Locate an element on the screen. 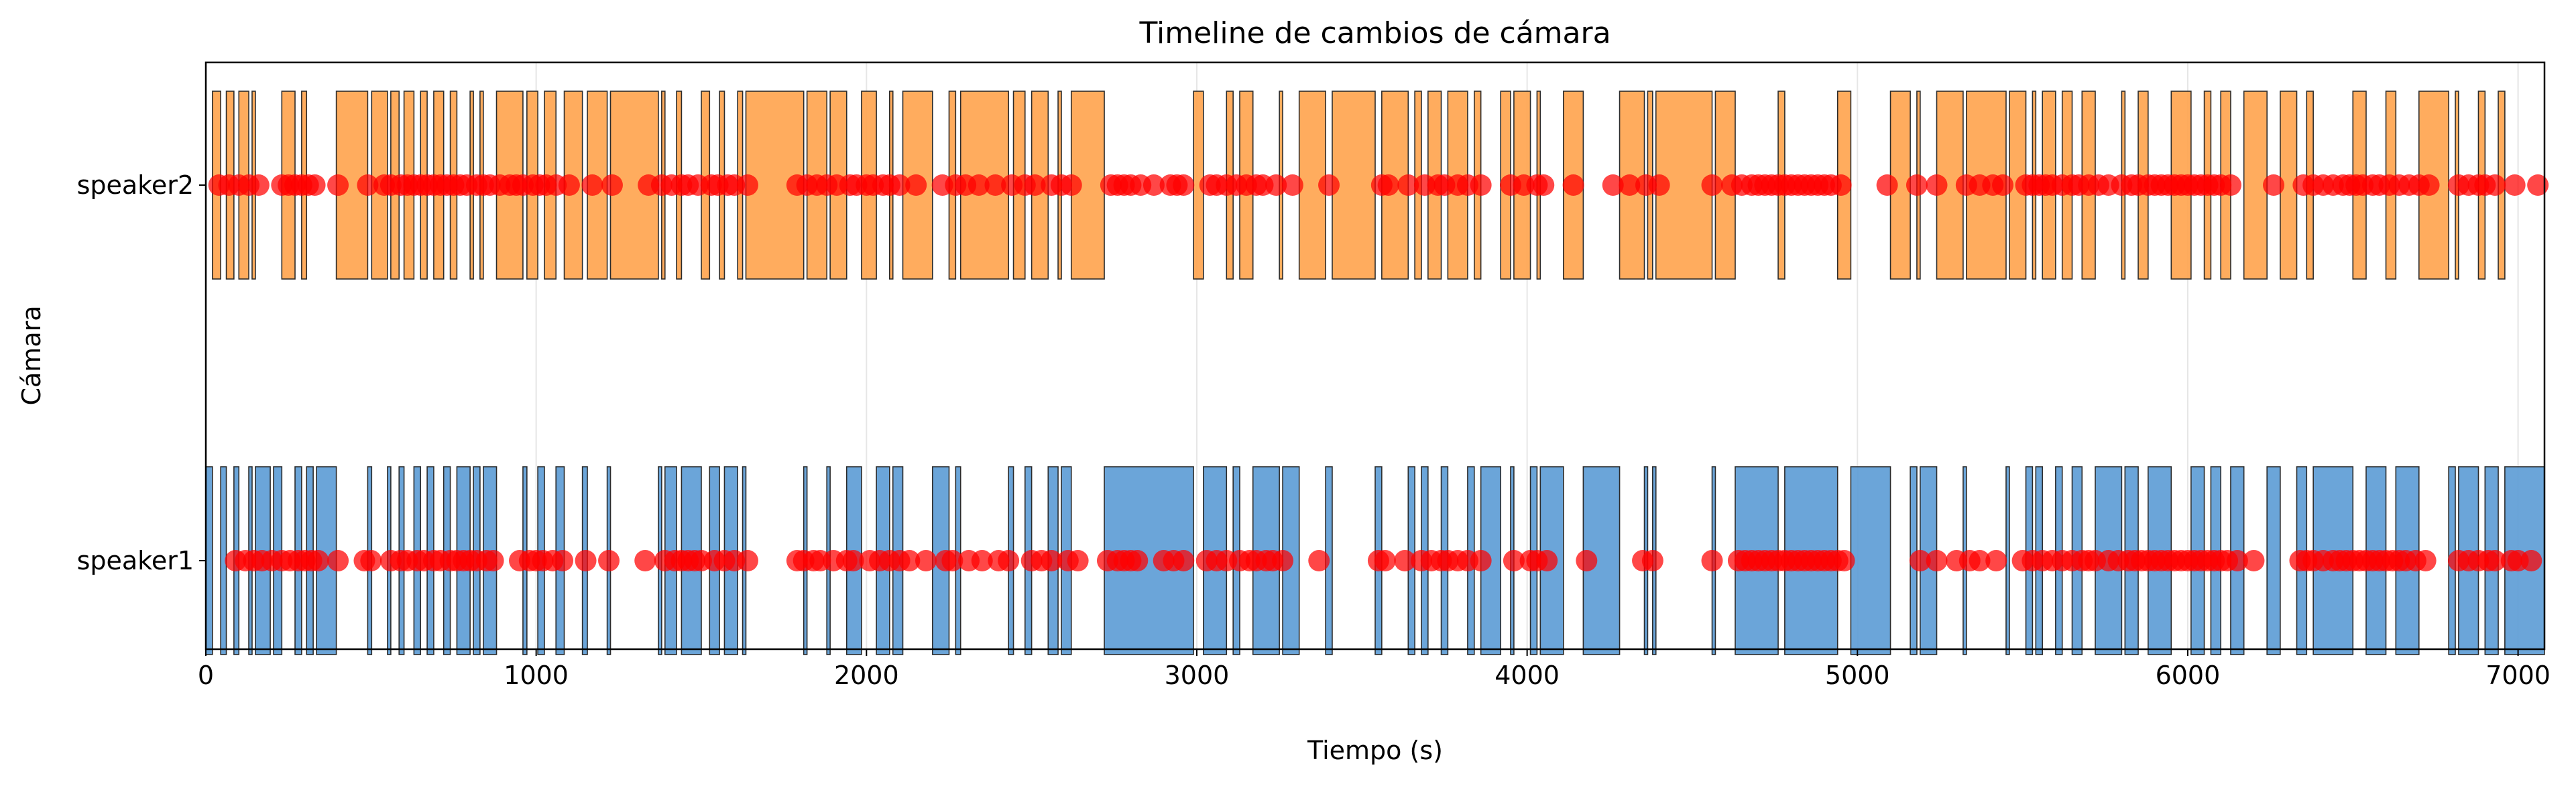 The width and height of the screenshot is (2576, 786). x-tick-label: 0 is located at coordinates (206, 675).